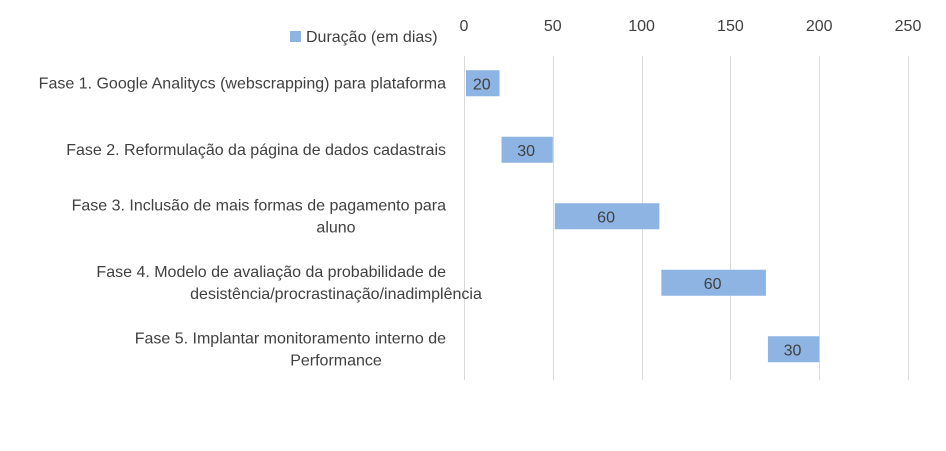 The image size is (946, 451). I want to click on category-label: Performance, so click(336, 360).